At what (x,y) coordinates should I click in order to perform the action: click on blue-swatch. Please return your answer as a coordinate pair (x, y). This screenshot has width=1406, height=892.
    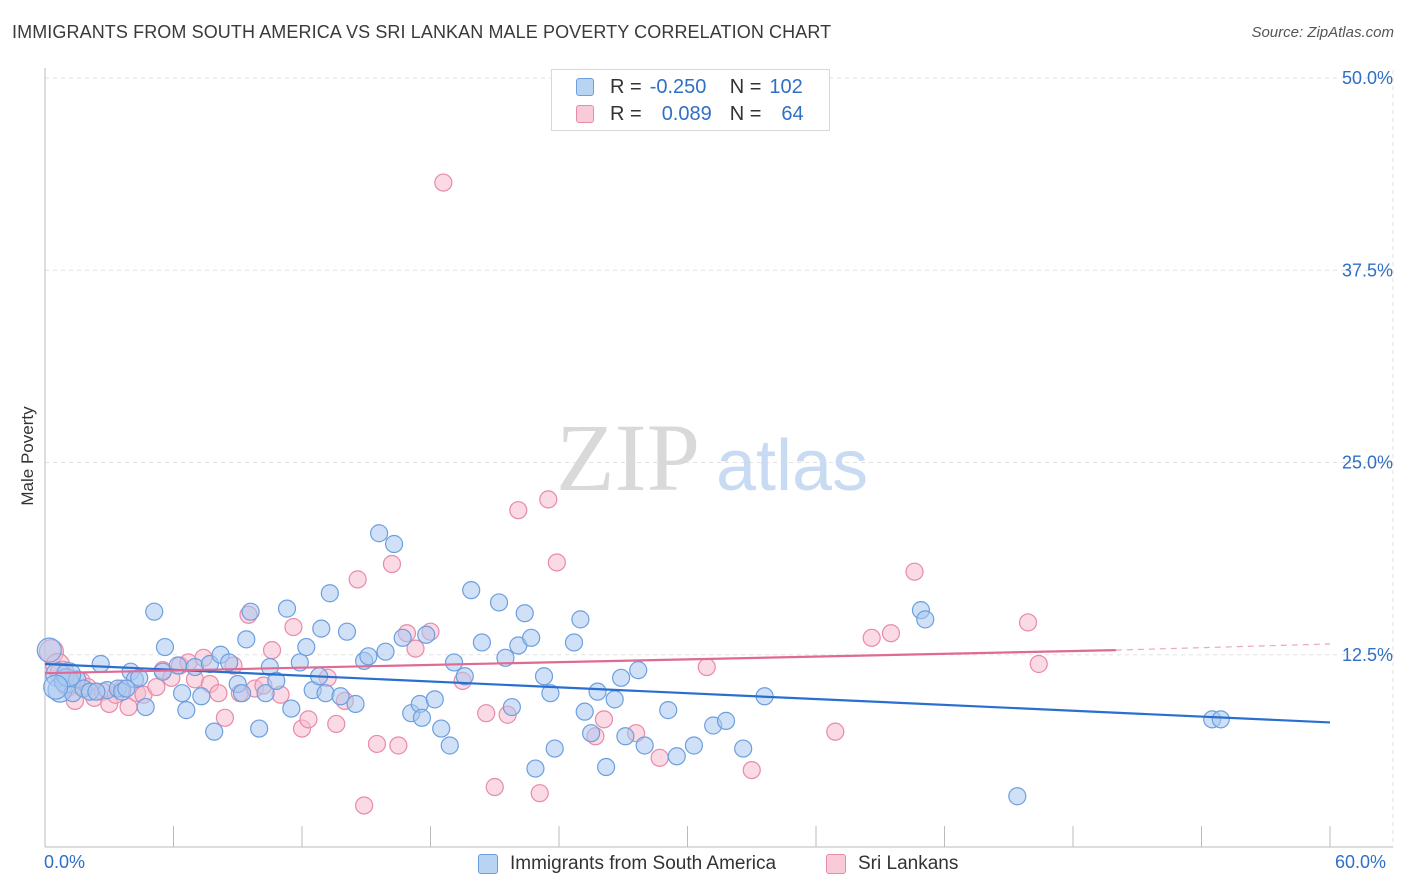
    Looking at the image, I should click on (488, 864).